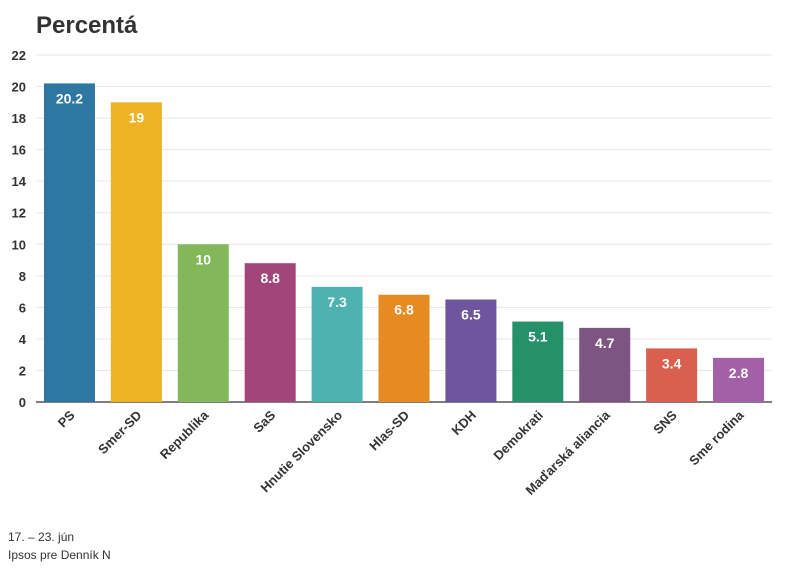 This screenshot has height=569, width=790. What do you see at coordinates (19, 244) in the screenshot?
I see `y-tick-label: 10` at bounding box center [19, 244].